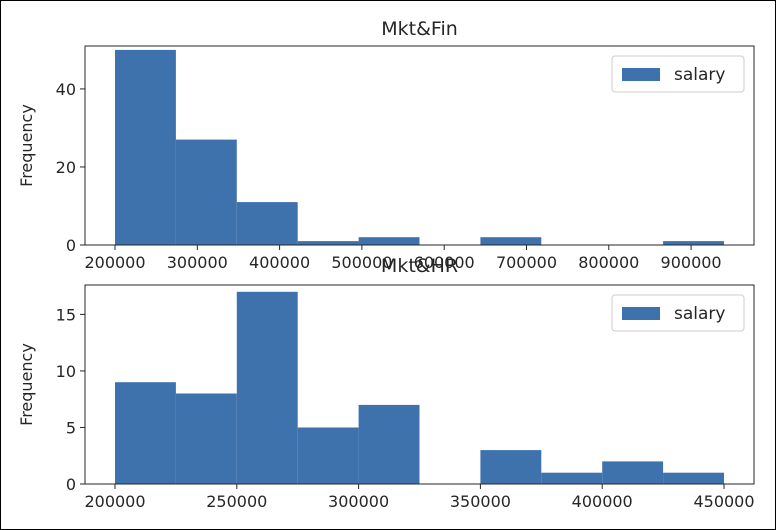 Image resolution: width=776 pixels, height=530 pixels. What do you see at coordinates (66, 371) in the screenshot?
I see `y-tick-label: 10` at bounding box center [66, 371].